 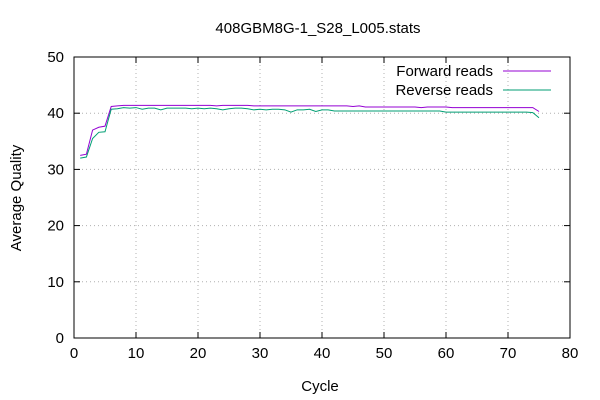 What do you see at coordinates (317, 28) in the screenshot?
I see `chart-title: 408GBM8G-1_S28_L005.stats` at bounding box center [317, 28].